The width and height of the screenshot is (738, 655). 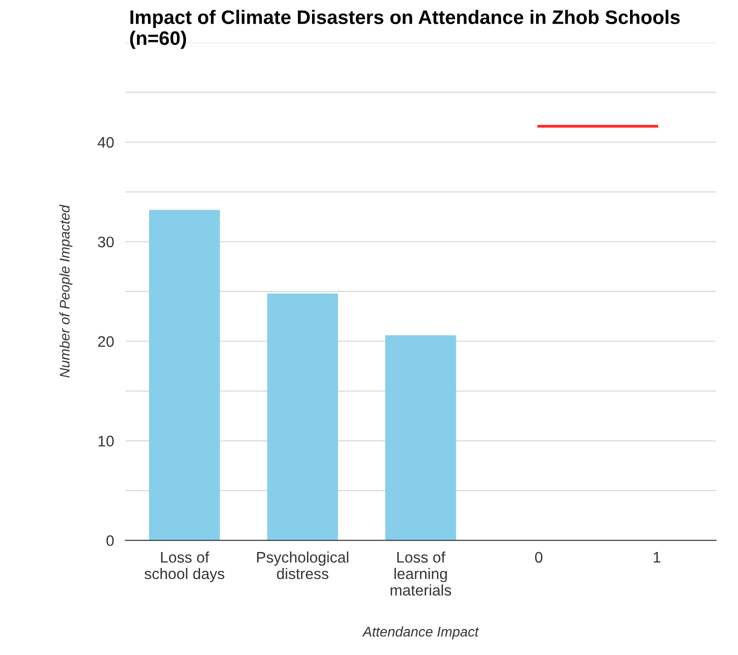 I want to click on x-tick-label: Psychological distress, so click(x=302, y=565).